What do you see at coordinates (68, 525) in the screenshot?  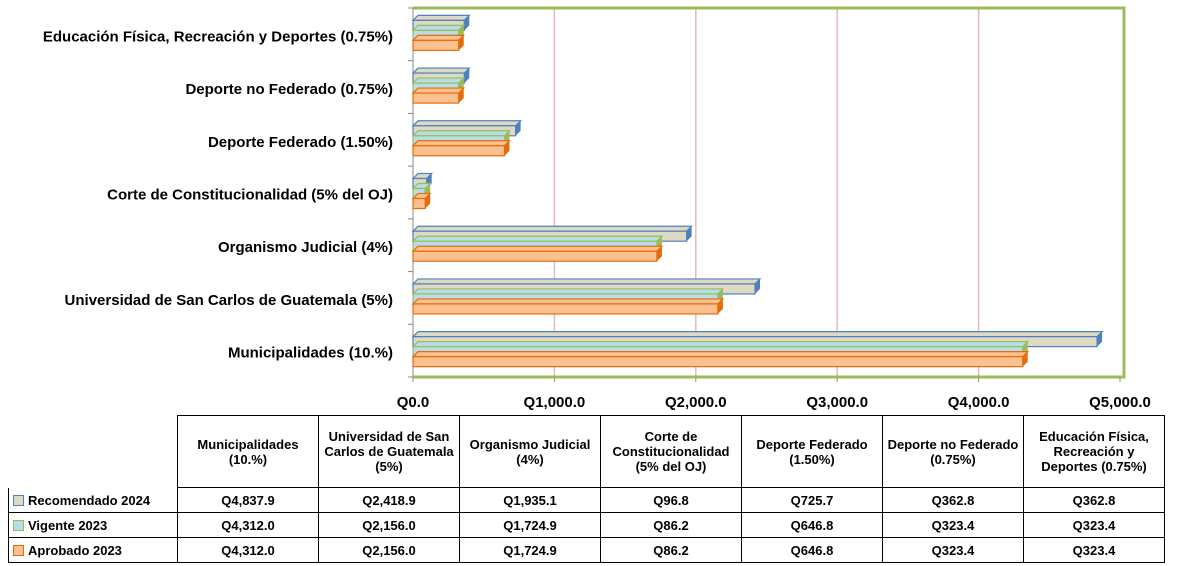 I see `legend-label: Vigente 2023` at bounding box center [68, 525].